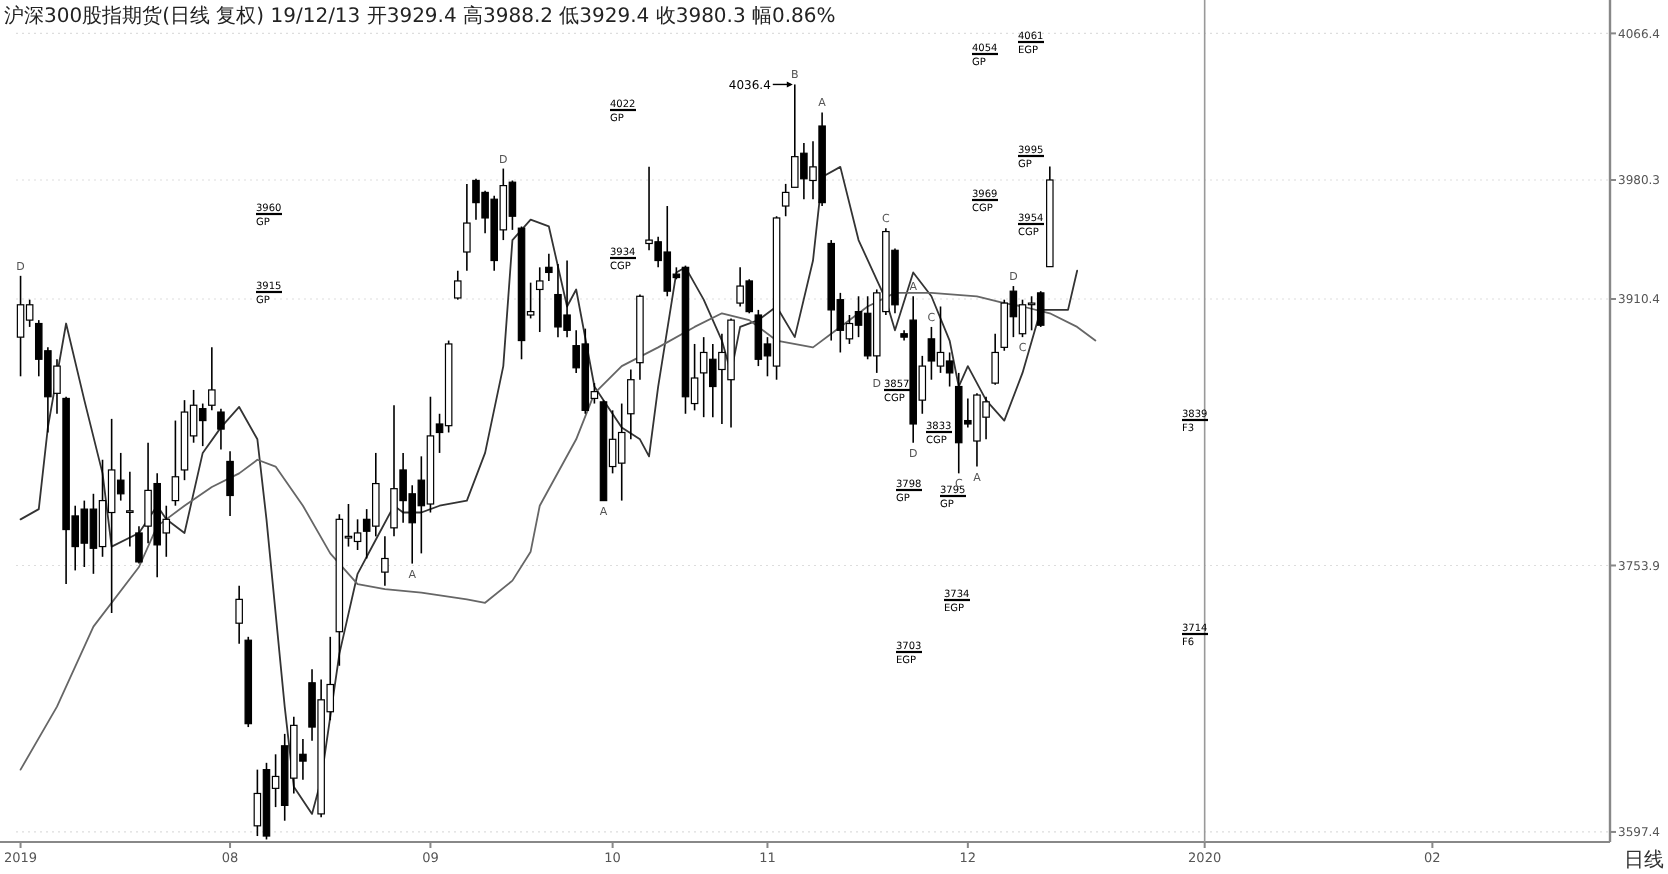  I want to click on x-axis-title: 日线, so click(1644, 860).